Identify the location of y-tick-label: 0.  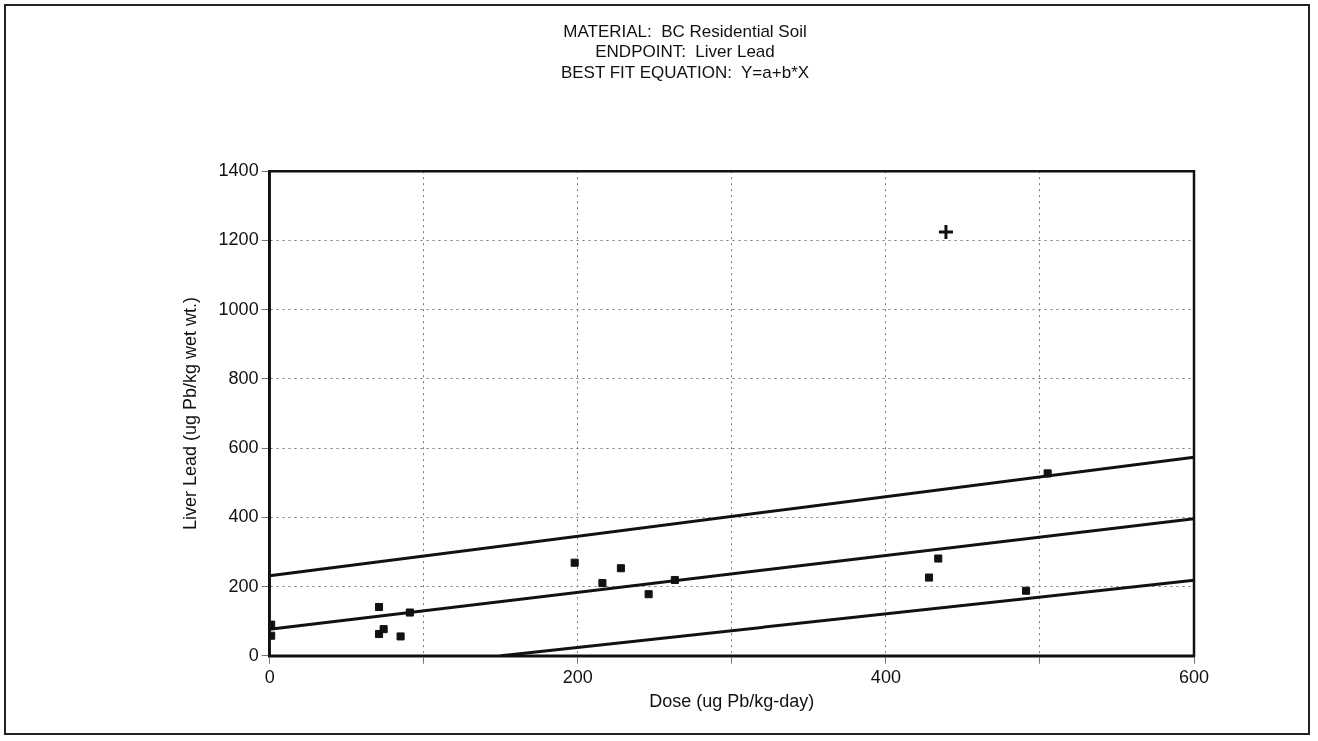
(253, 654).